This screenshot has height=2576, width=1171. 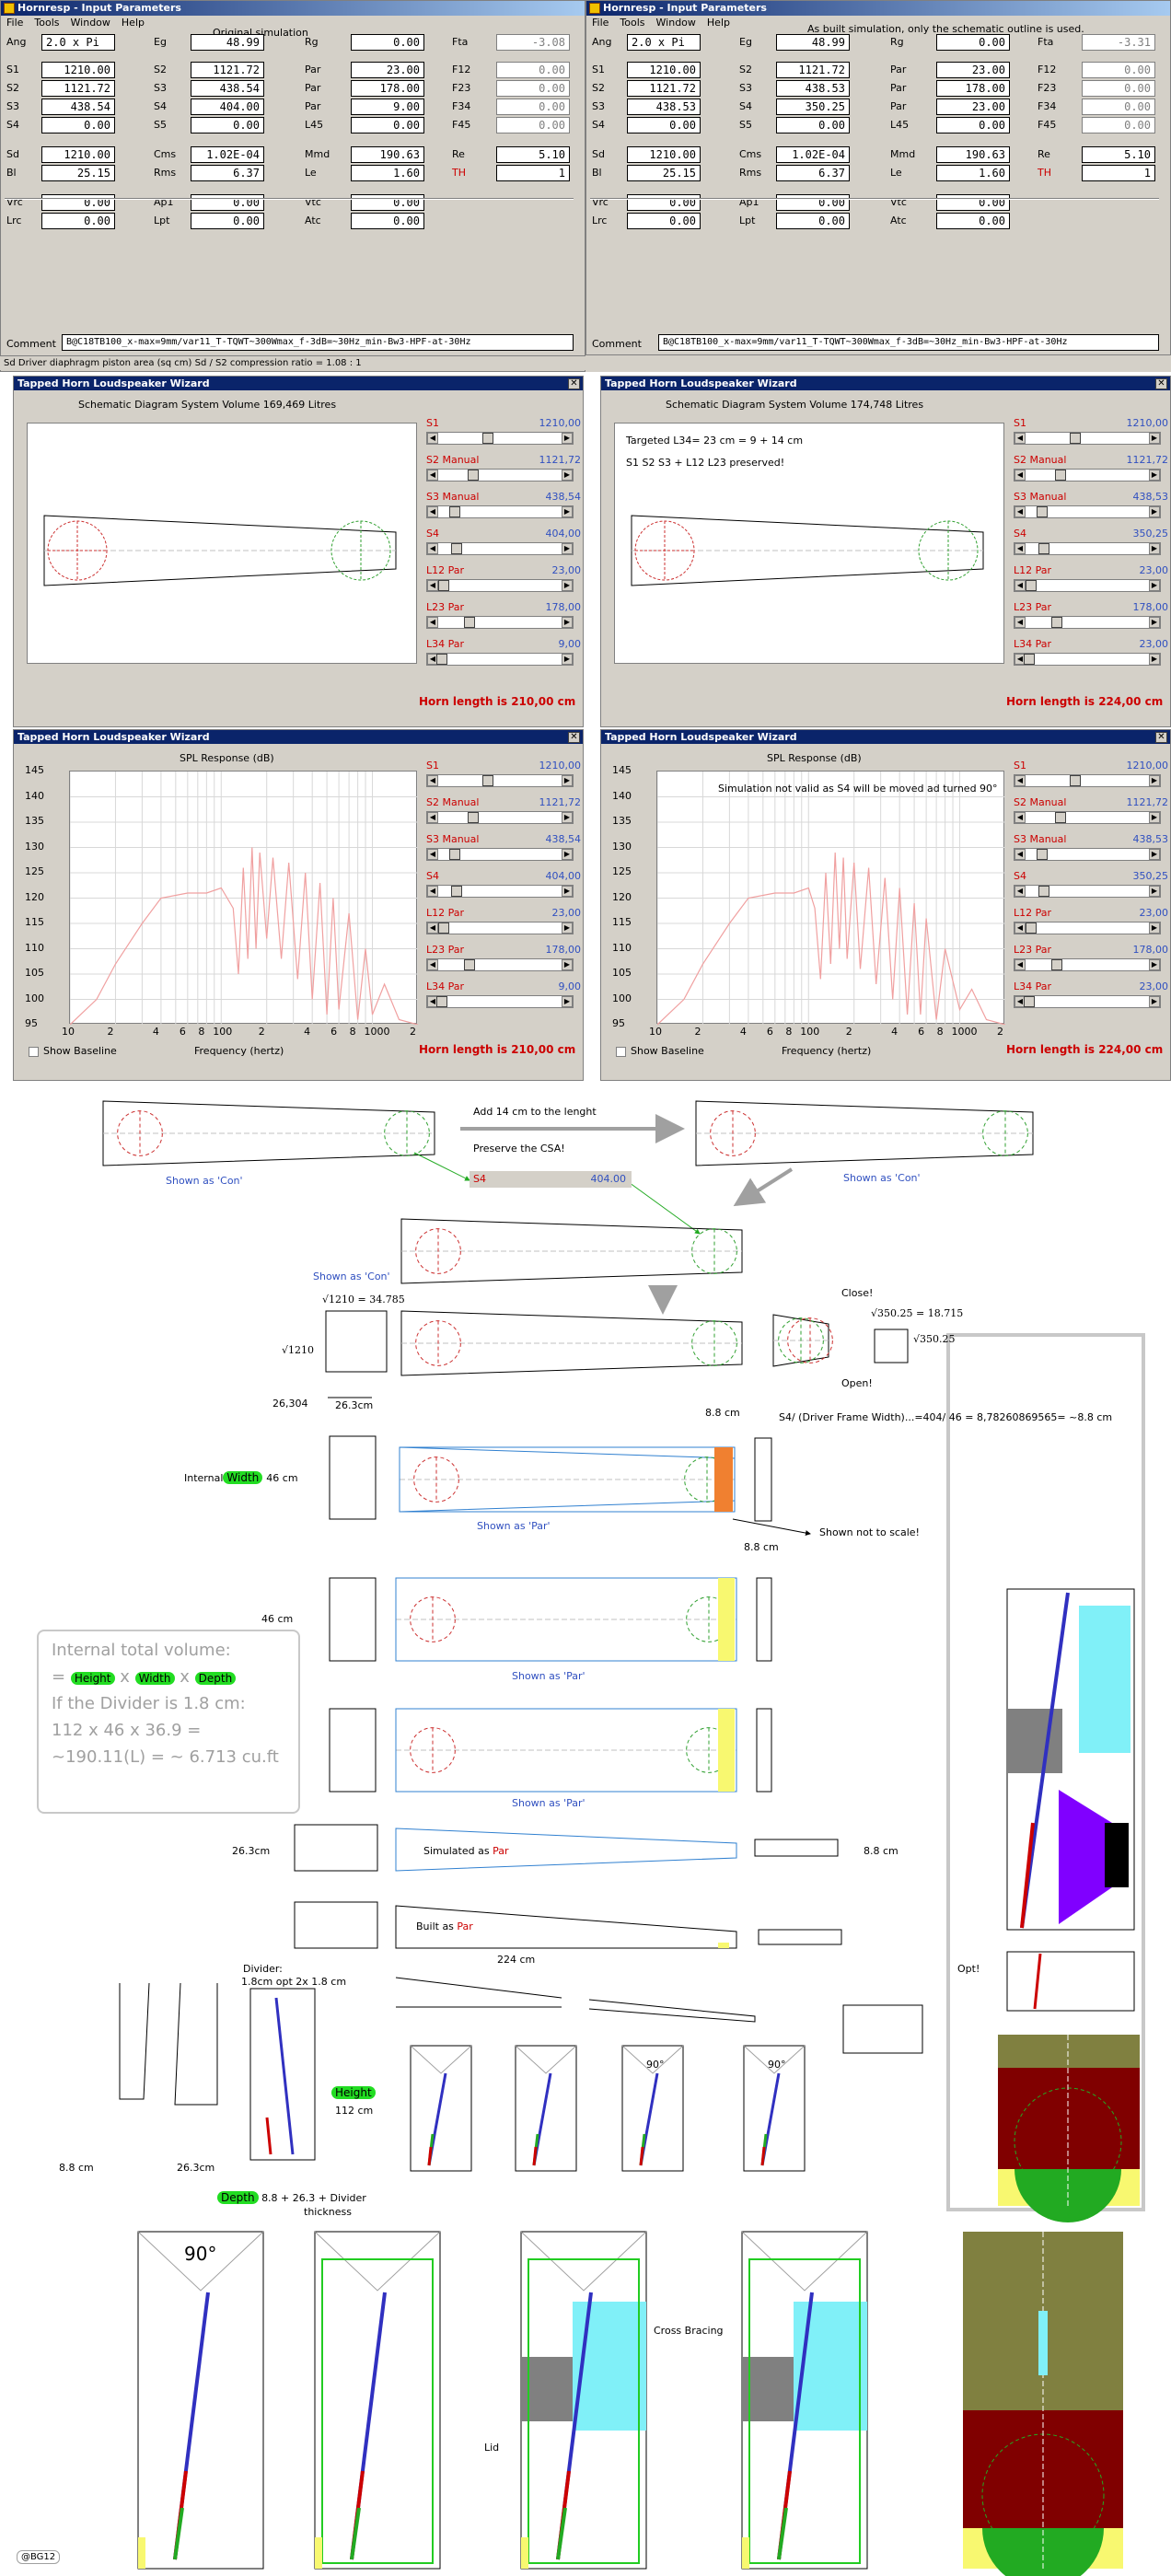 I want to click on menu-window: Window, so click(x=90, y=23).